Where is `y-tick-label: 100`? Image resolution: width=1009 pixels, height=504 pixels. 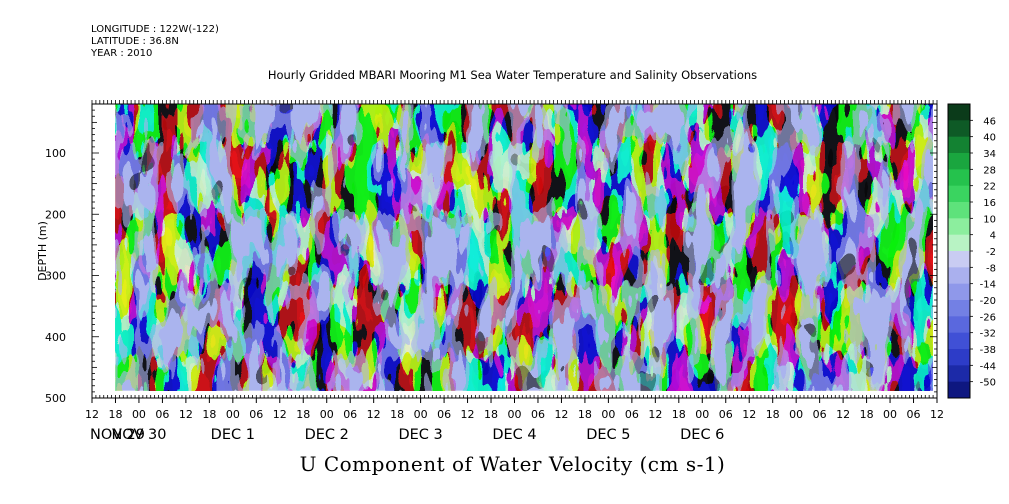 y-tick-label: 100 is located at coordinates (55, 153).